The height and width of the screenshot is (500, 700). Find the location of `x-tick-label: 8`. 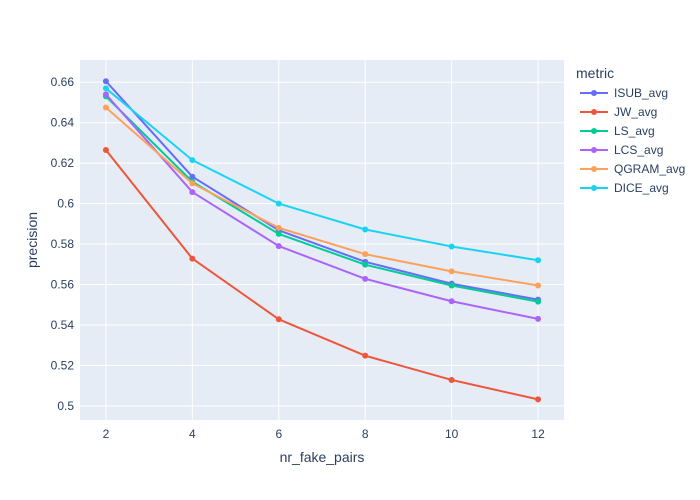

x-tick-label: 8 is located at coordinates (365, 434).